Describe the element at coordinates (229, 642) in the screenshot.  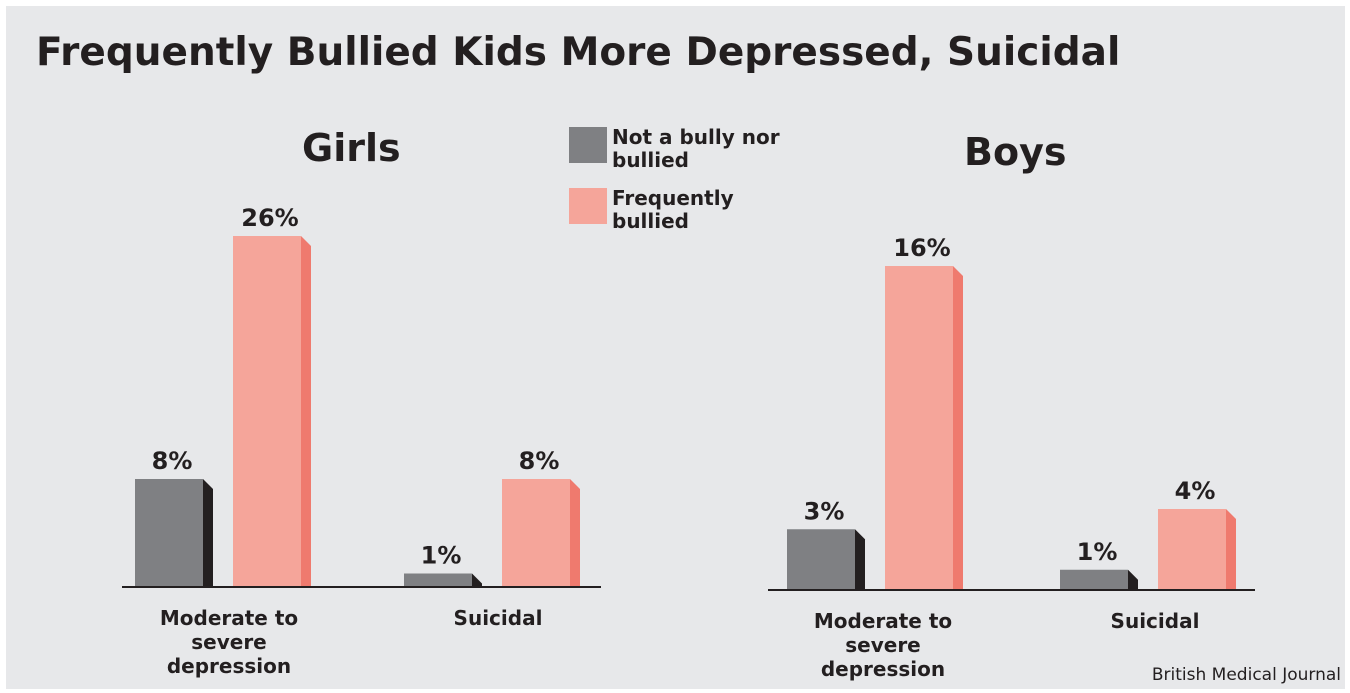
I see `category-label-girls-0-line-1: severe` at that location.